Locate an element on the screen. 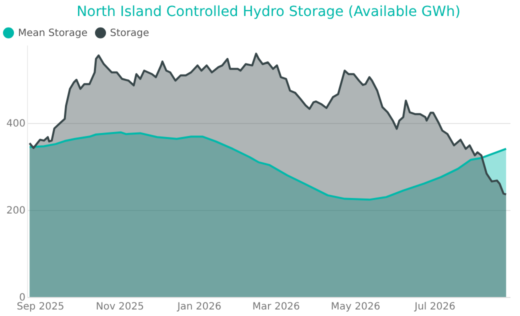  y-tick-label: 400 is located at coordinates (16, 124).